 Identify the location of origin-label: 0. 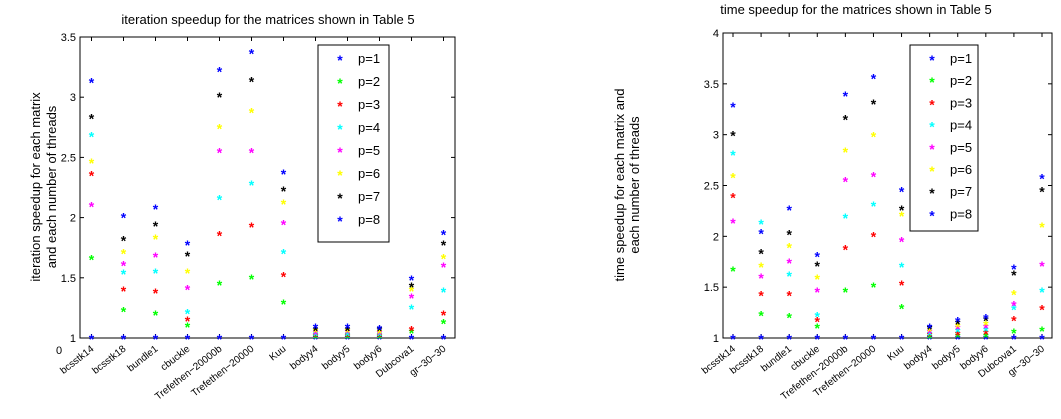
(59, 351).